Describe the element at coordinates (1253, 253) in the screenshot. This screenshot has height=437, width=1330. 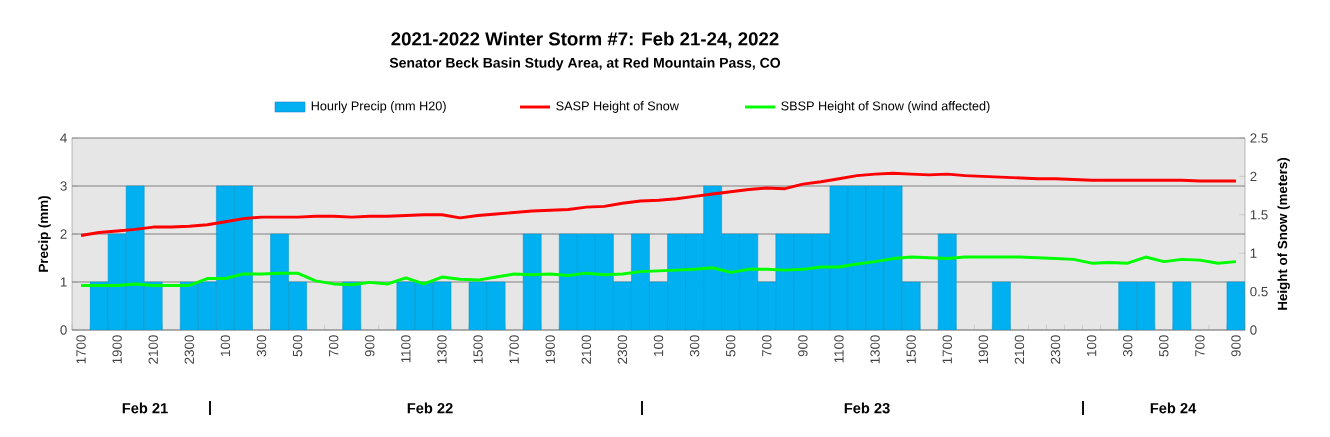
I see `y2-tick-label: 1` at that location.